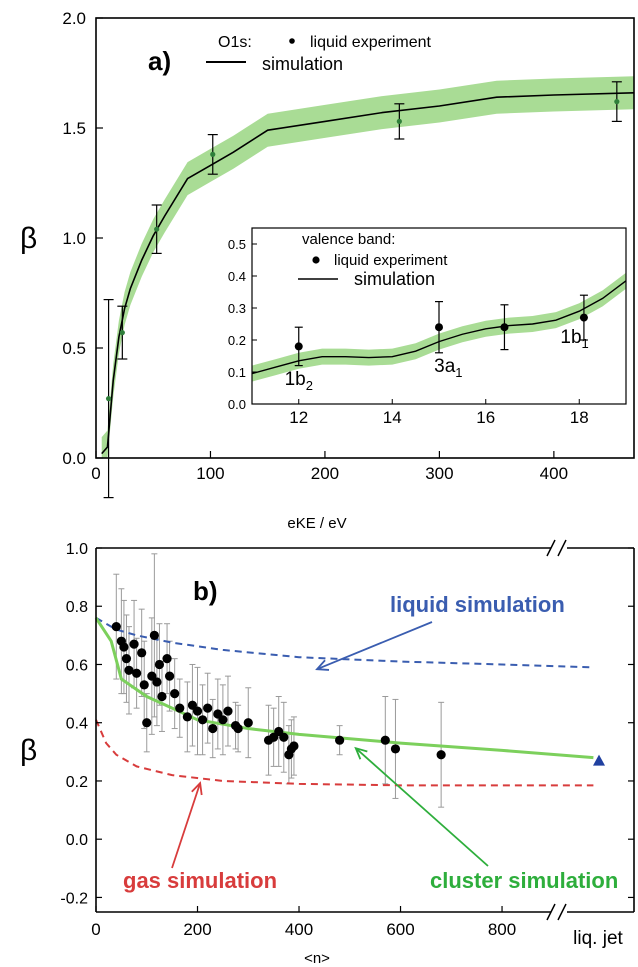 Image resolution: width=638 pixels, height=967 pixels. What do you see at coordinates (187, 825) in the screenshot?
I see `gas-arrow` at bounding box center [187, 825].